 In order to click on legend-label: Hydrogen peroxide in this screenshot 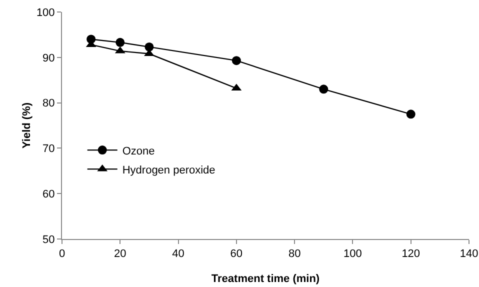, I will do `click(169, 170)`.